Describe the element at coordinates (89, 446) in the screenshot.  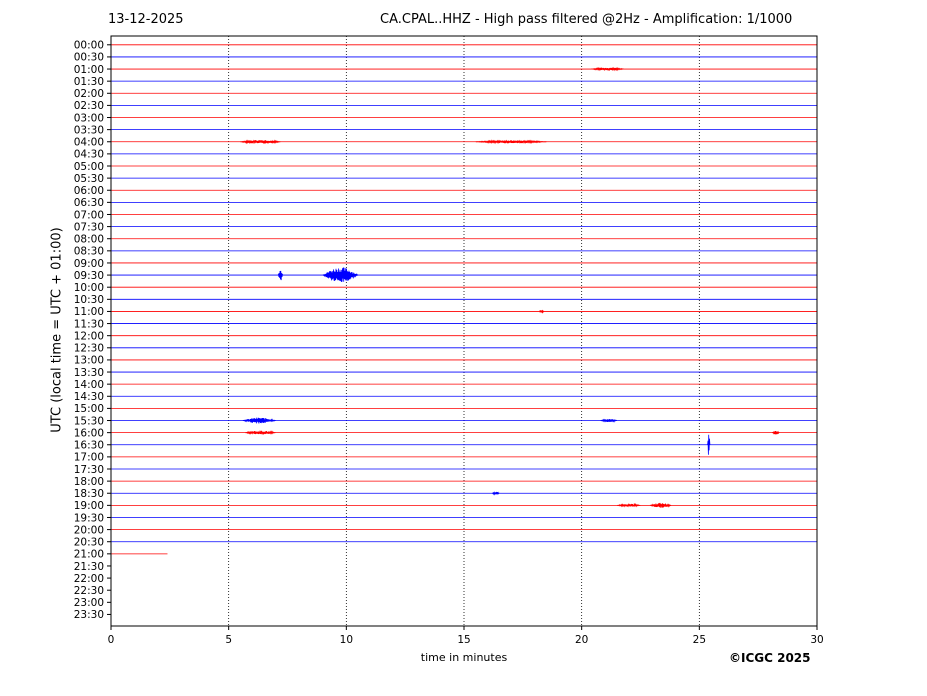
I see `y-tick-label: 16:30` at that location.